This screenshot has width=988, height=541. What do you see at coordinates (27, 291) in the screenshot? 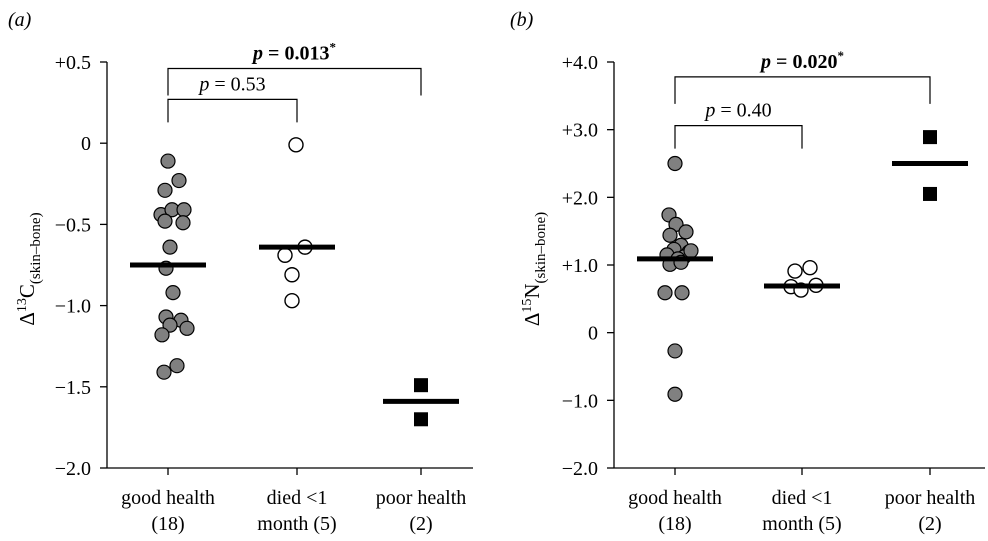
I see `y-axis-label-element: C` at bounding box center [27, 291].